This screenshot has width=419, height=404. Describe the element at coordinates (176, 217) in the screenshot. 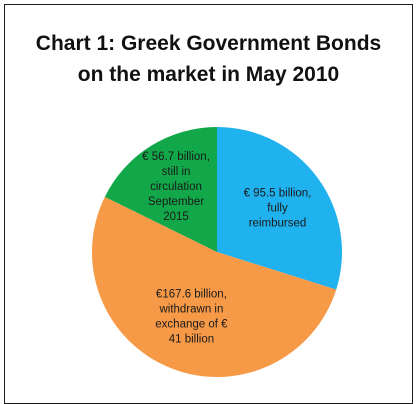

I see `slice-label-2-line-4: 2015` at that location.